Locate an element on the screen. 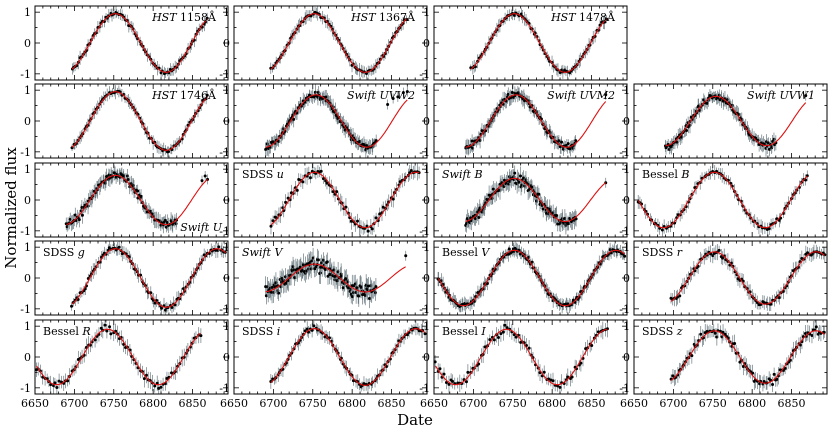 The image size is (830, 430). panel-label: SDSS i is located at coordinates (261, 331).